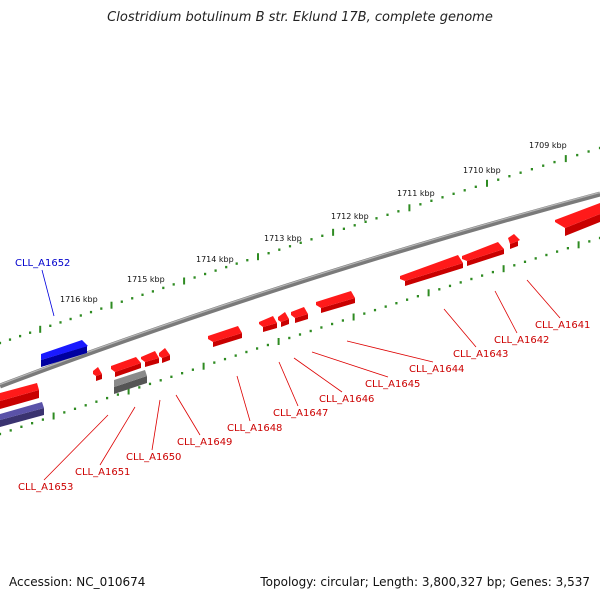 This screenshot has width=600, height=600. What do you see at coordinates (514, 241) in the screenshot?
I see `gene-arrow-cll-a1642` at bounding box center [514, 241].